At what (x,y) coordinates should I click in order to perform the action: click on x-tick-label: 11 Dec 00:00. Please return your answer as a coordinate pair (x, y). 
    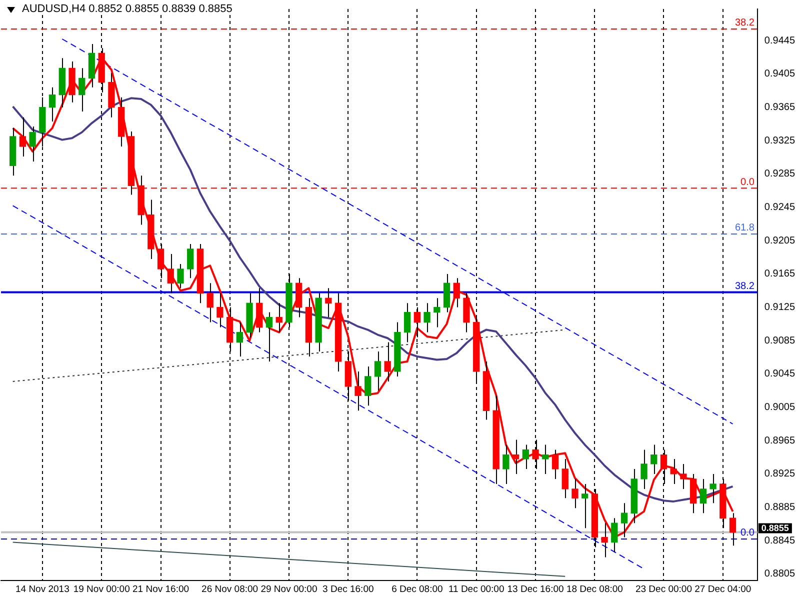
    Looking at the image, I should click on (476, 589).